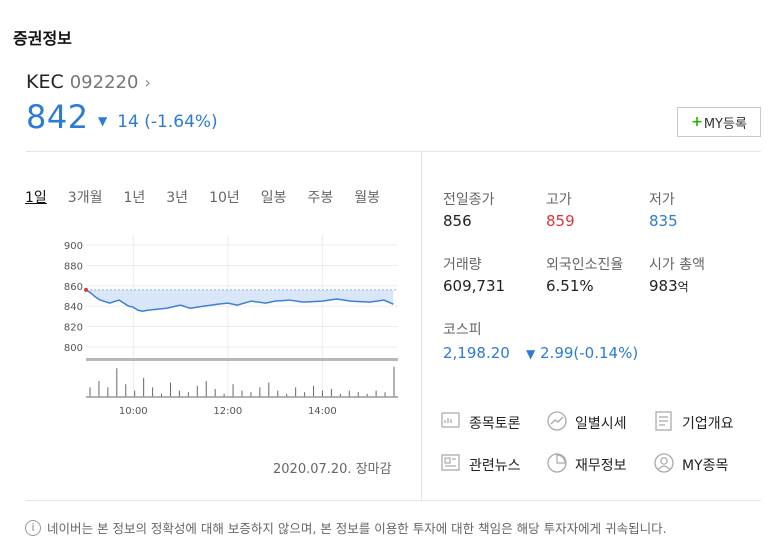 The image size is (781, 557). I want to click on stock-price: 842, so click(57, 117).